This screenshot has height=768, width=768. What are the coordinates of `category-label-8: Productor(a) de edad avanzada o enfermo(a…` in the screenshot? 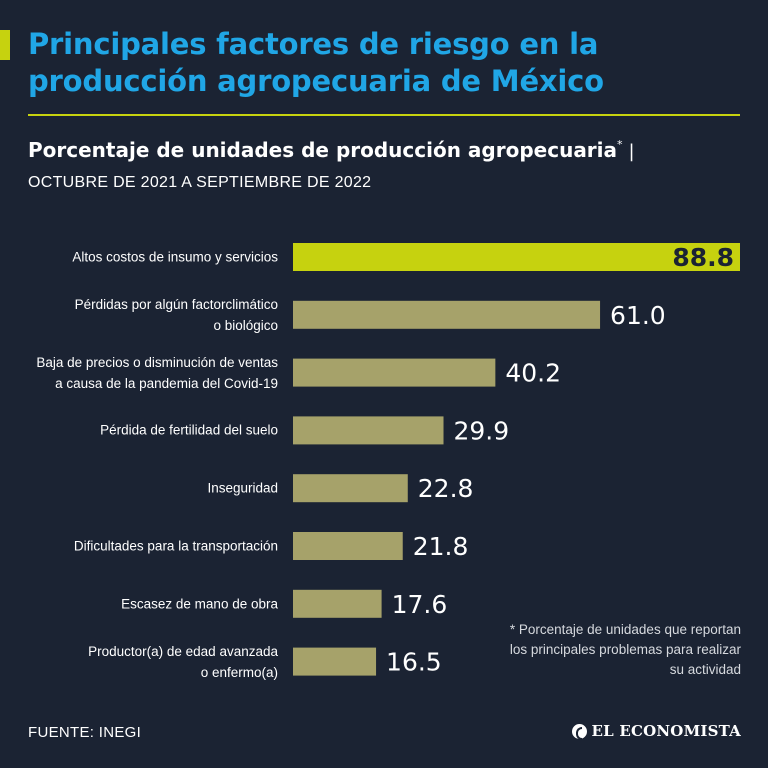 It's located at (143, 662).